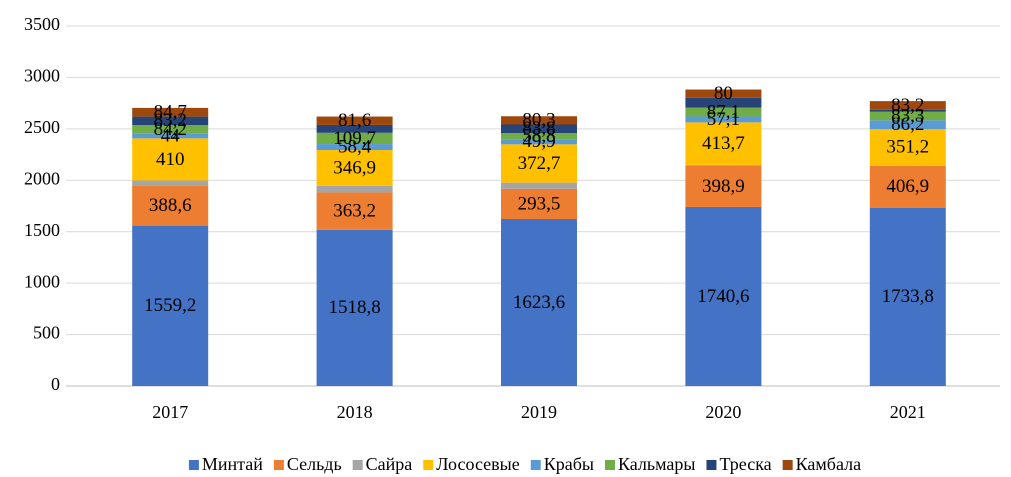  I want to click on legend-label: Сайра, so click(389, 464).